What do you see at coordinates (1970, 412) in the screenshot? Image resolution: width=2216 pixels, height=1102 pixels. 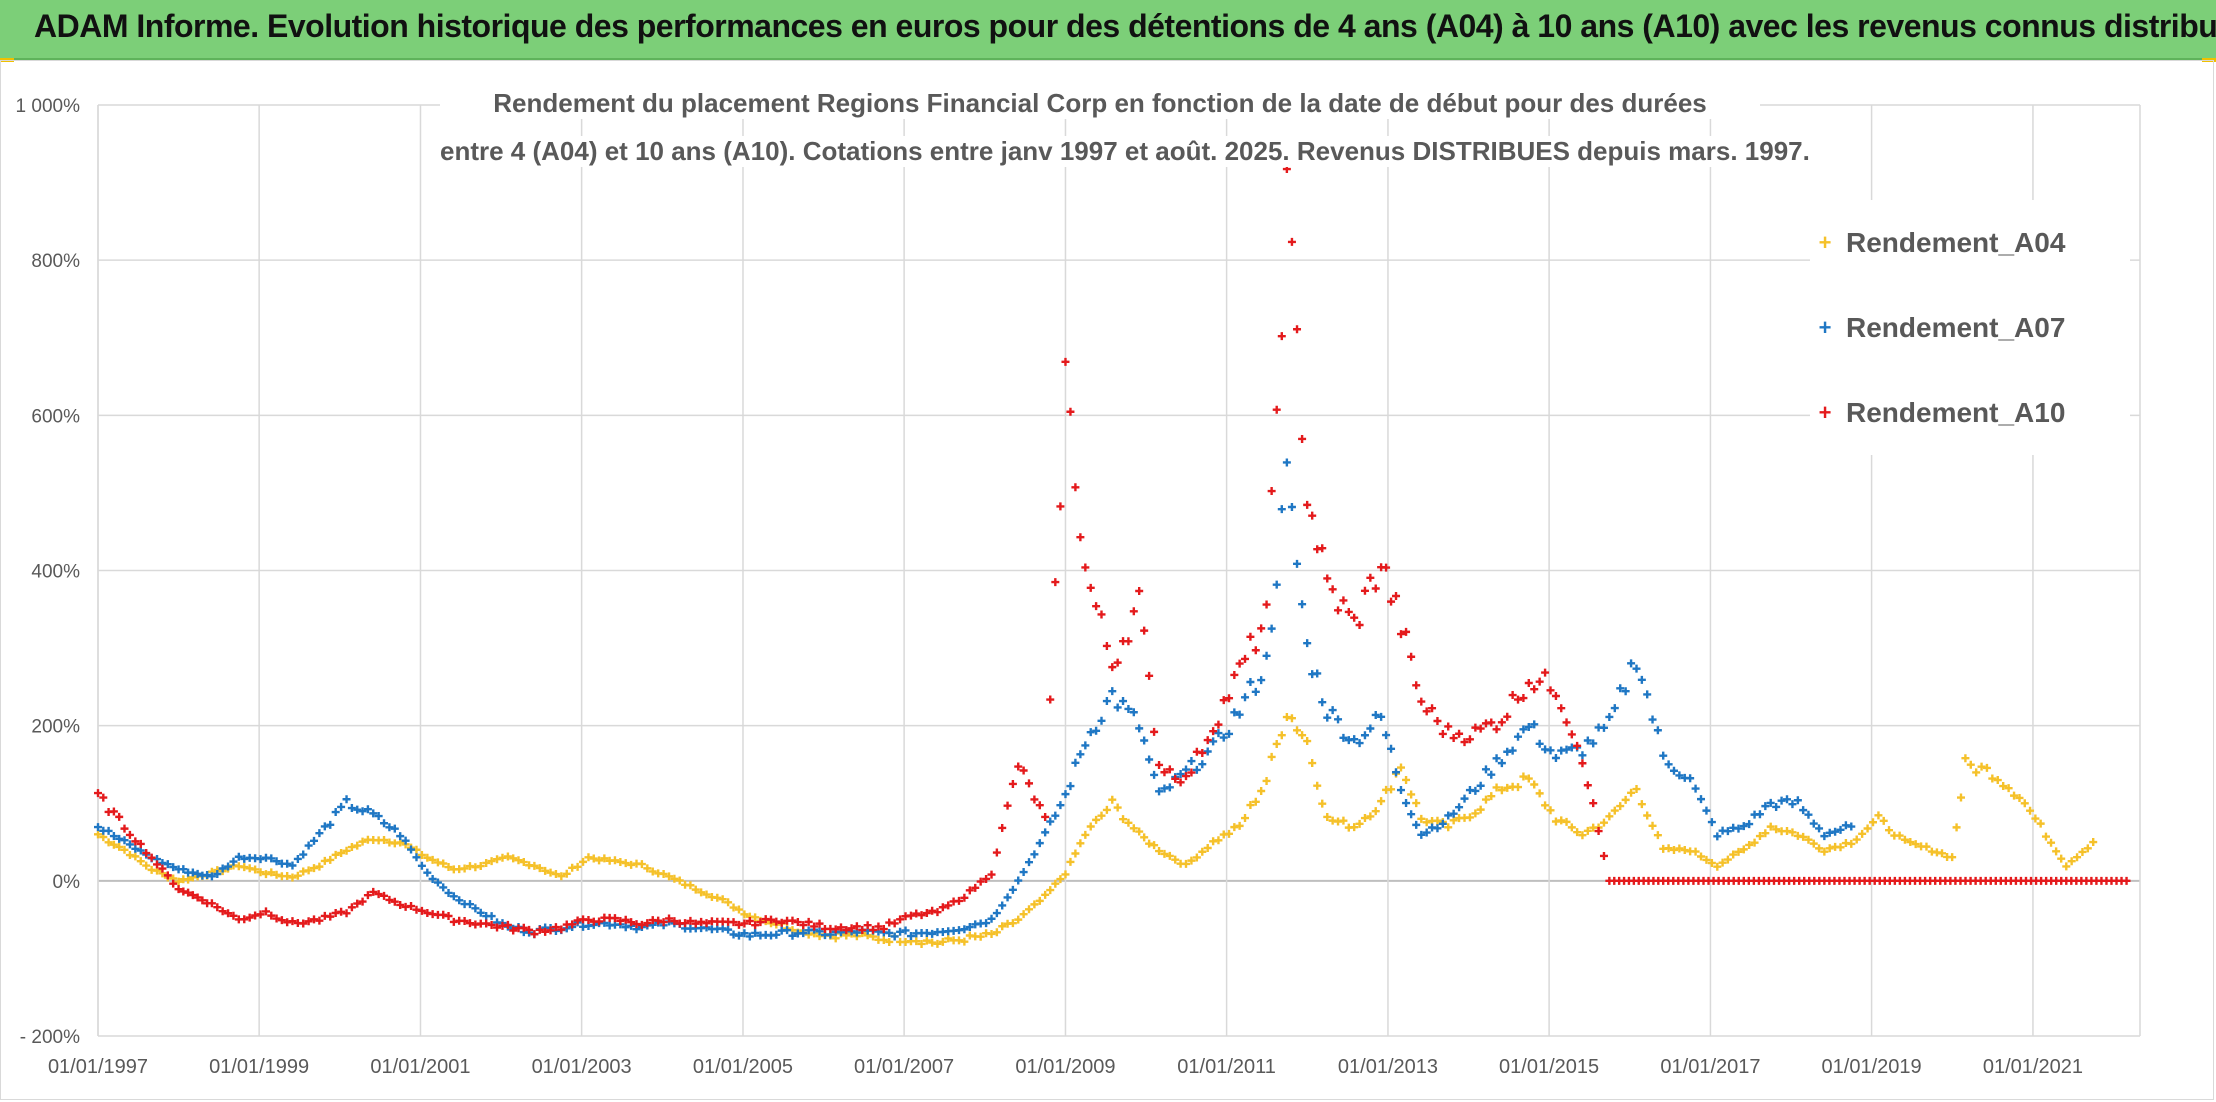 I see `legend-item-a10: + Rendement_A10` at bounding box center [1970, 412].